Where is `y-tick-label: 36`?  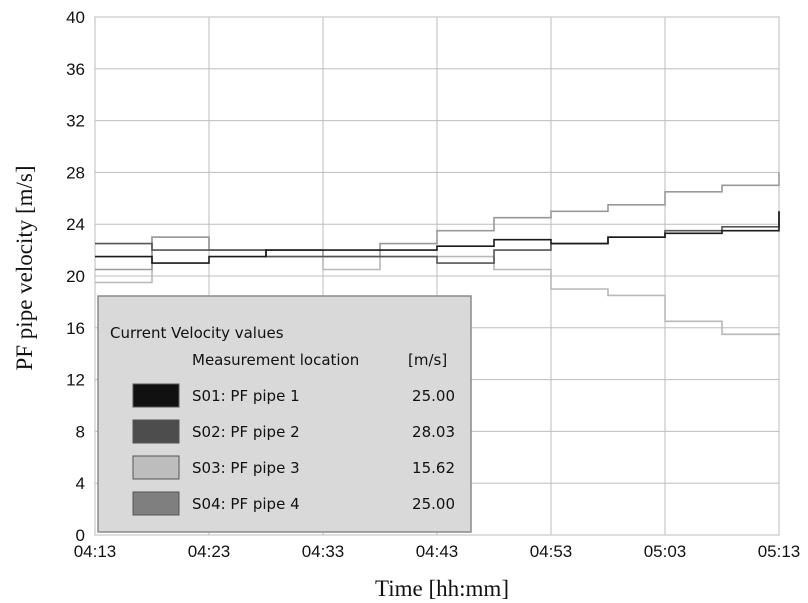
y-tick-label: 36 is located at coordinates (75, 69).